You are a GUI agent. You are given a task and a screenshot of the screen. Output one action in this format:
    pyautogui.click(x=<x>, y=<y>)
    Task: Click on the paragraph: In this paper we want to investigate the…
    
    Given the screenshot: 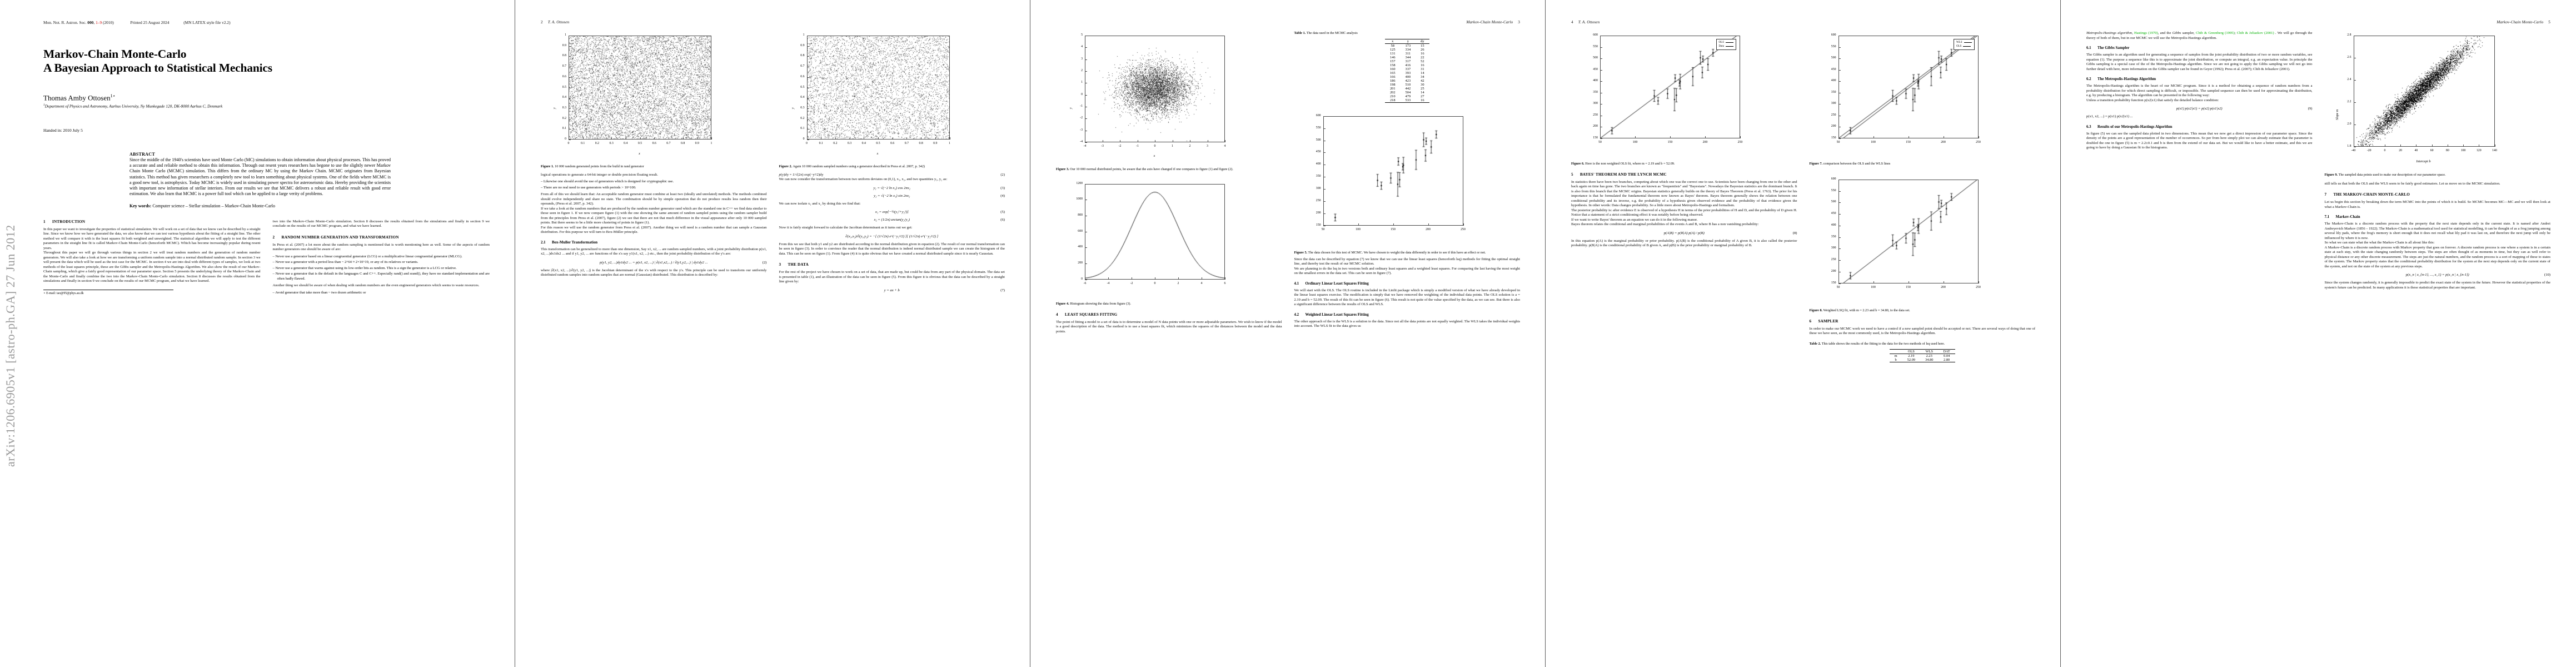 What is the action you would take?
    pyautogui.click(x=152, y=238)
    